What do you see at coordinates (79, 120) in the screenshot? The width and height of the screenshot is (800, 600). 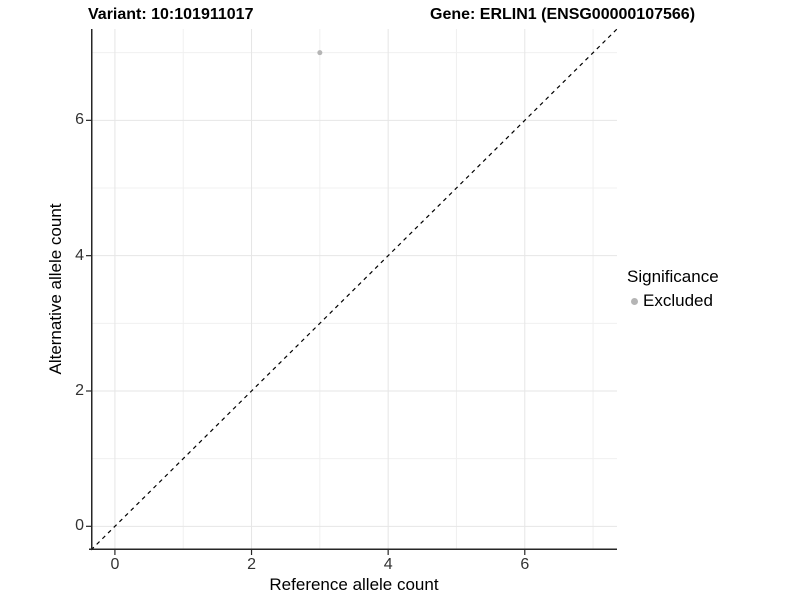 I see `y-tick-label: 6` at bounding box center [79, 120].